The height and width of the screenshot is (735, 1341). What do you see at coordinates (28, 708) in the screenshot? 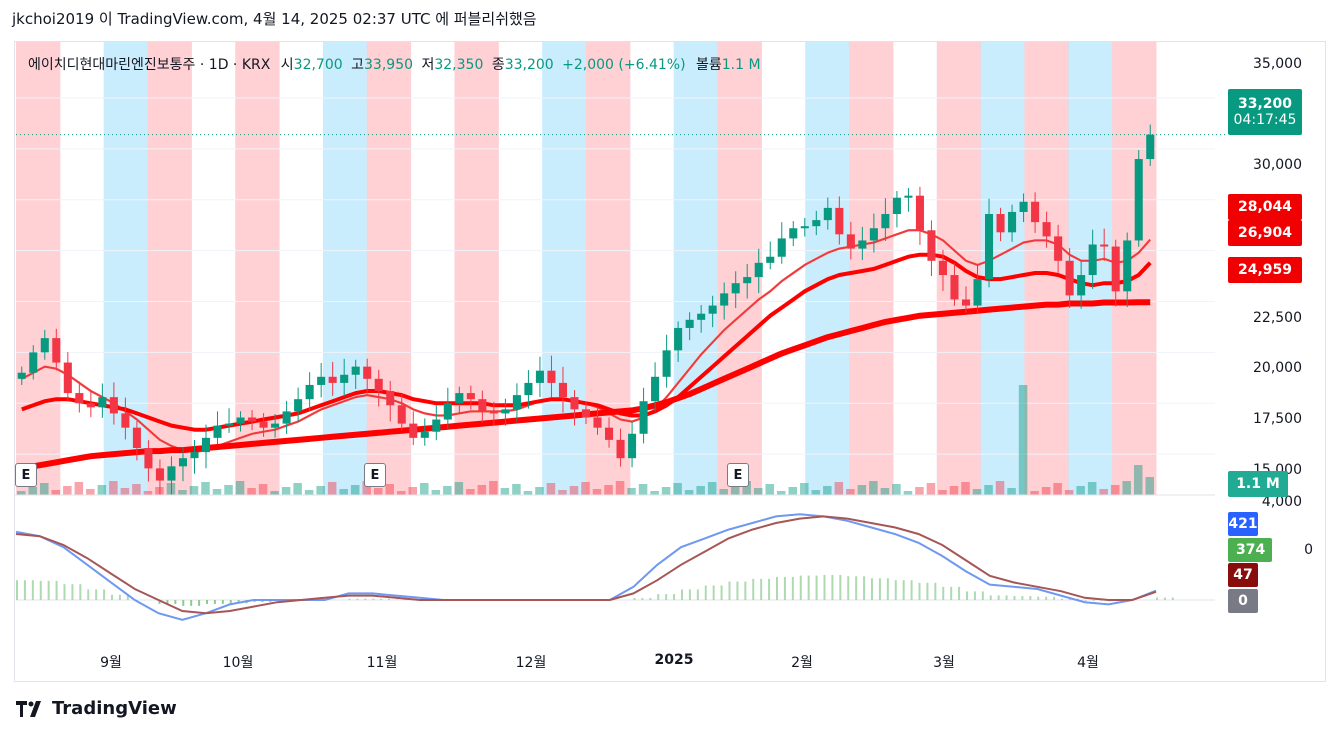
I see `tradingview-logo-icon` at bounding box center [28, 708].